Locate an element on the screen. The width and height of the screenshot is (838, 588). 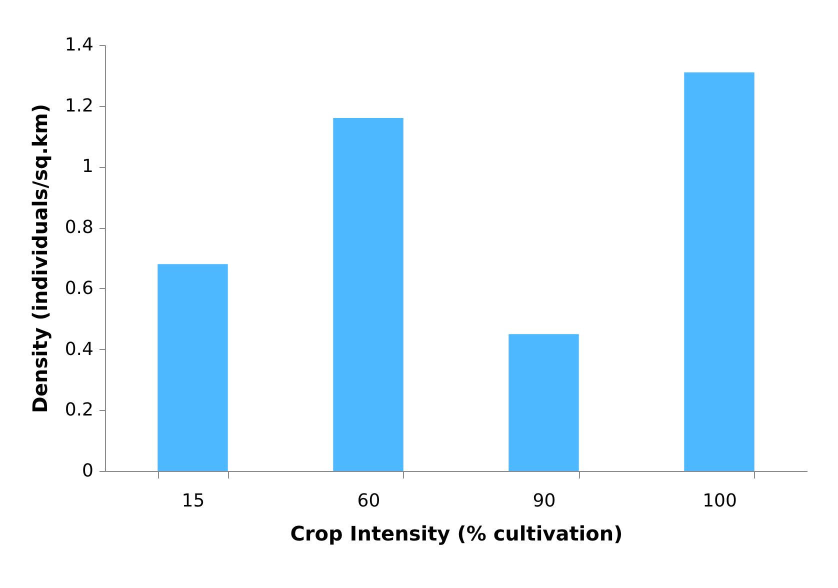
y-tick-label: 0.8 is located at coordinates (79, 227).